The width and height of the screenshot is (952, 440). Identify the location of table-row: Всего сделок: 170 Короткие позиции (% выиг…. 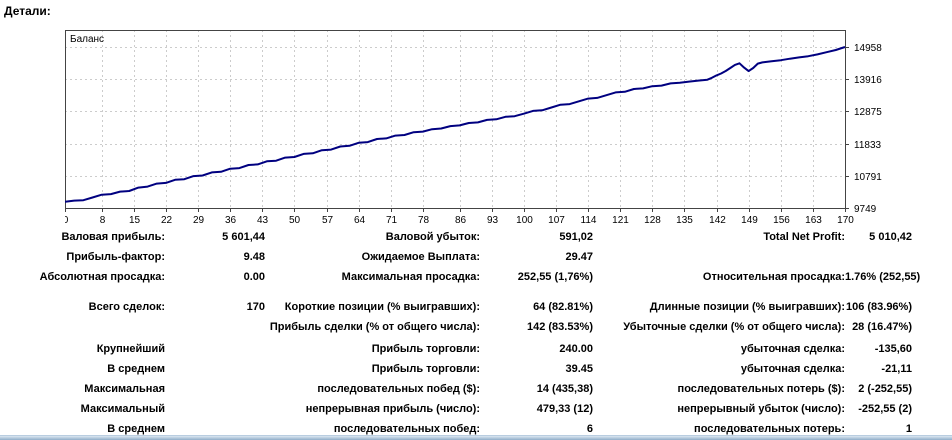
(476, 307).